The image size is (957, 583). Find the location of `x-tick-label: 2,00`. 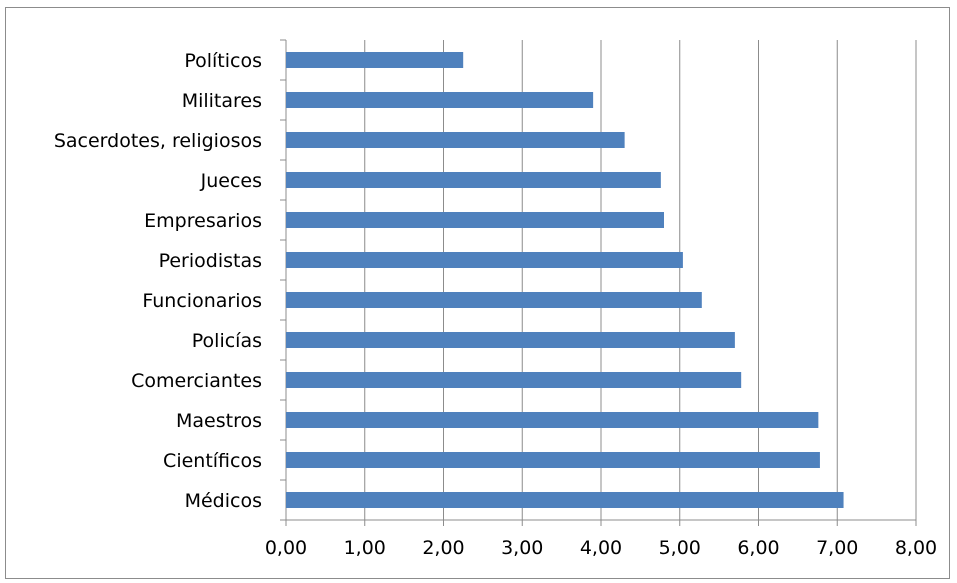

x-tick-label: 2,00 is located at coordinates (443, 548).